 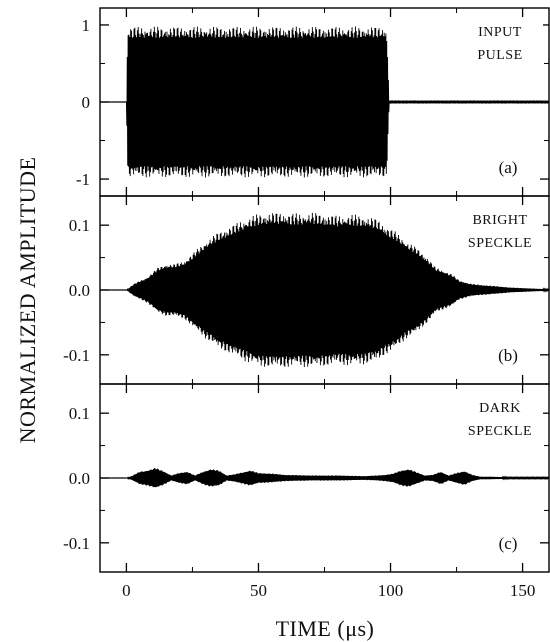 I want to click on y-tick-label-c: -0.1, so click(x=76, y=543).